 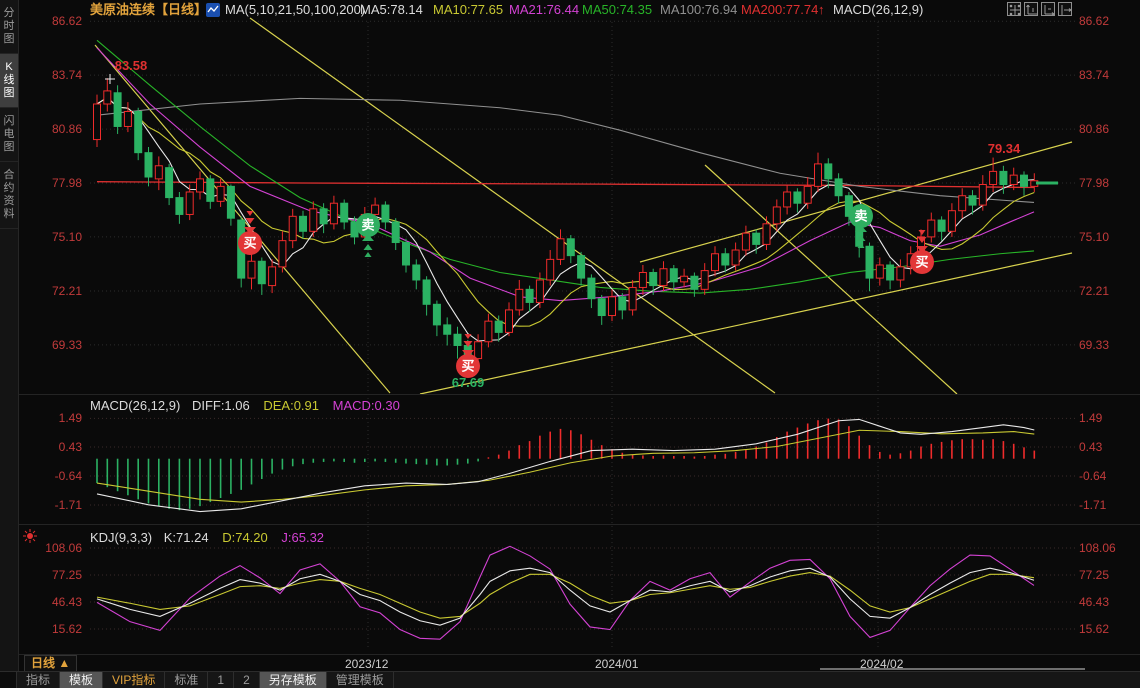 I want to click on date-axis-label: 2024/01, so click(x=617, y=664).